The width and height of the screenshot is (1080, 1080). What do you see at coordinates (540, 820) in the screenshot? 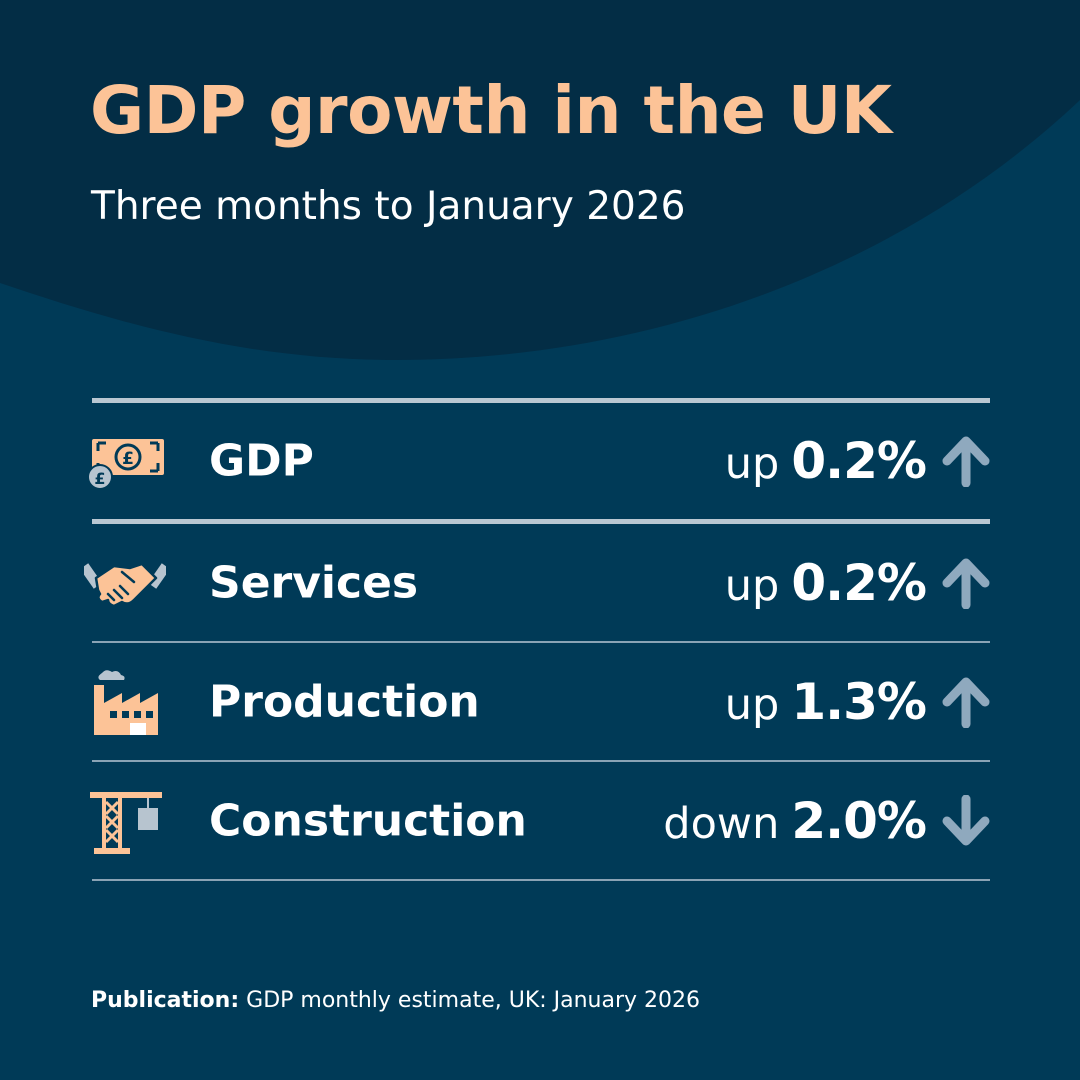
I see `row-construction: Construction down 2.0%` at bounding box center [540, 820].